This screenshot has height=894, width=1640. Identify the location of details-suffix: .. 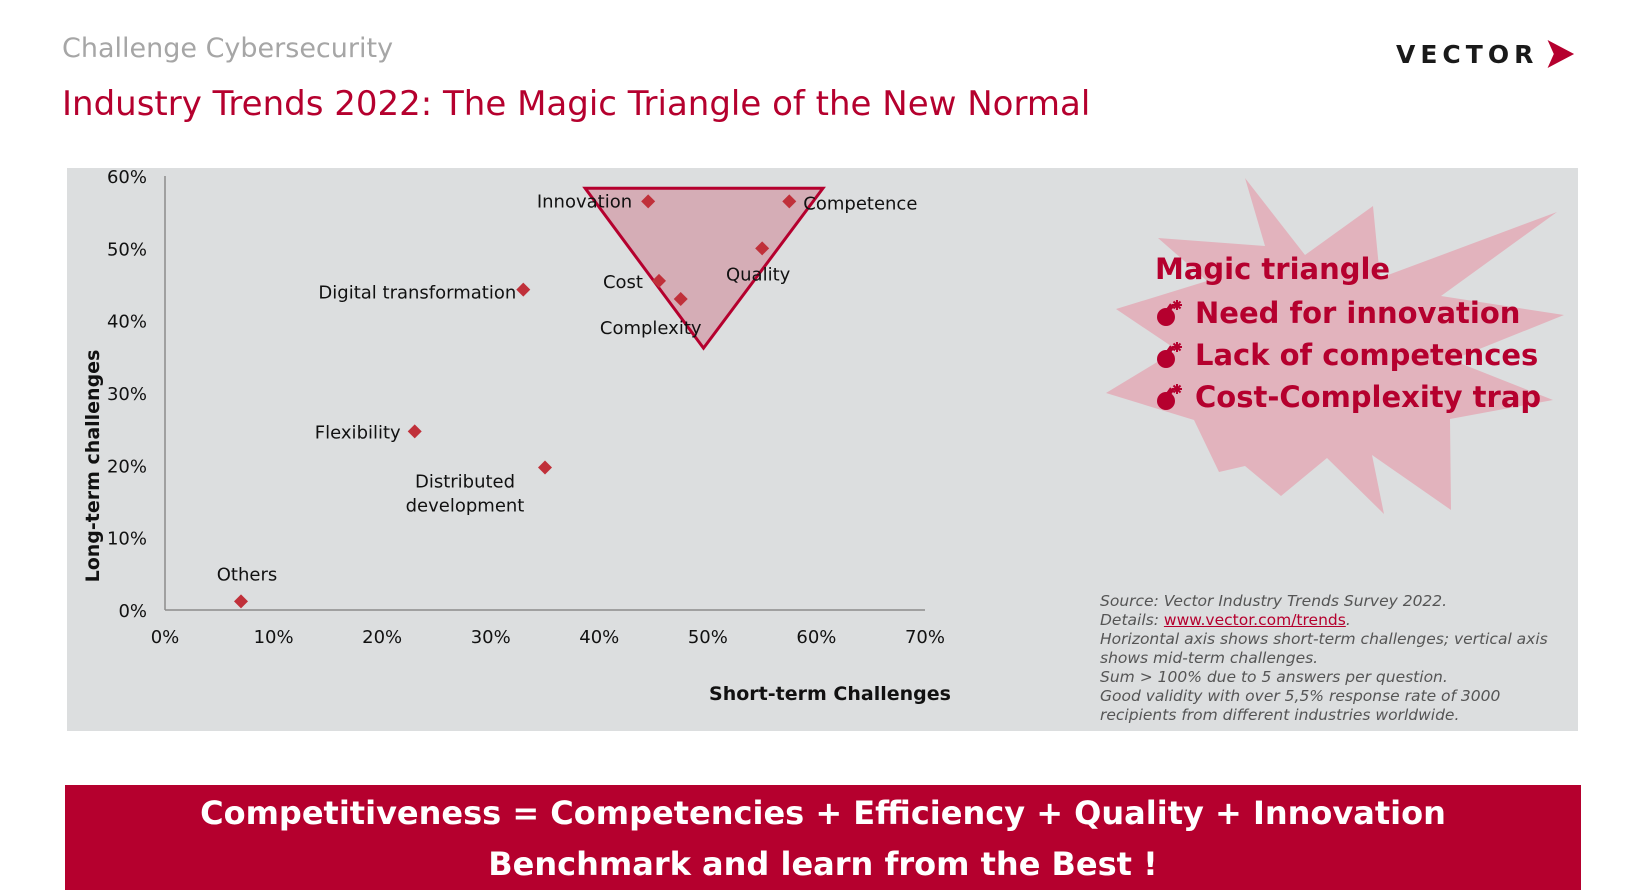
(1348, 620).